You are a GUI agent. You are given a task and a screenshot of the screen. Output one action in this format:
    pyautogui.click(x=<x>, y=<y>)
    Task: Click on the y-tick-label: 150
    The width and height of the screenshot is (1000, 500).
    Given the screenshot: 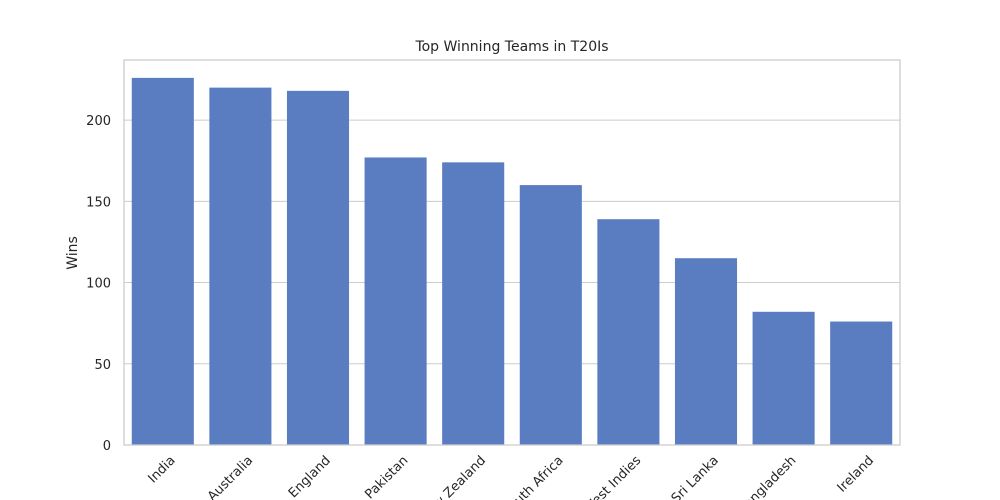 What is the action you would take?
    pyautogui.click(x=98, y=202)
    